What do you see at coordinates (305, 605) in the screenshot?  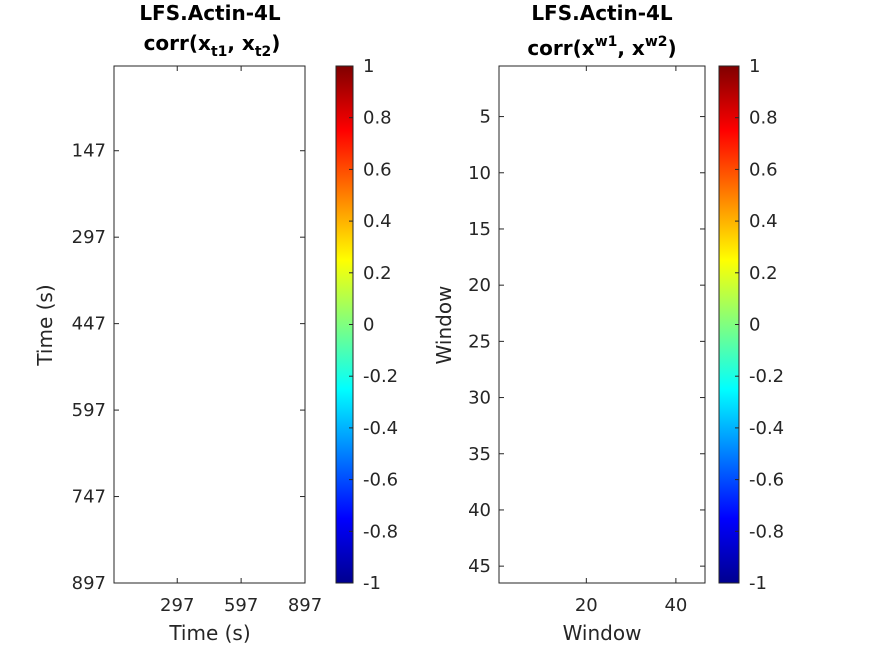 I see `x-tick-label: 897` at bounding box center [305, 605].